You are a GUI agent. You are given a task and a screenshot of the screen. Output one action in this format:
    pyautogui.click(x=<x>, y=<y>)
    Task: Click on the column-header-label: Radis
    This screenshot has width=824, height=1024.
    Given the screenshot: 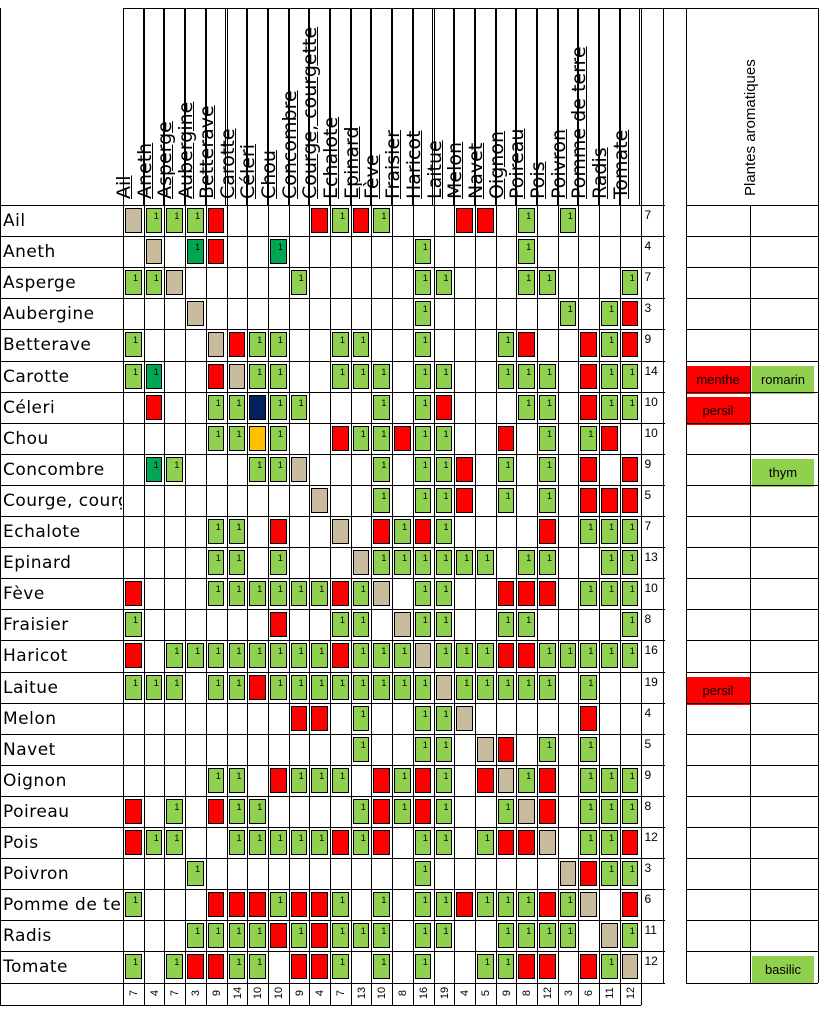 What is the action you would take?
    pyautogui.click(x=600, y=173)
    